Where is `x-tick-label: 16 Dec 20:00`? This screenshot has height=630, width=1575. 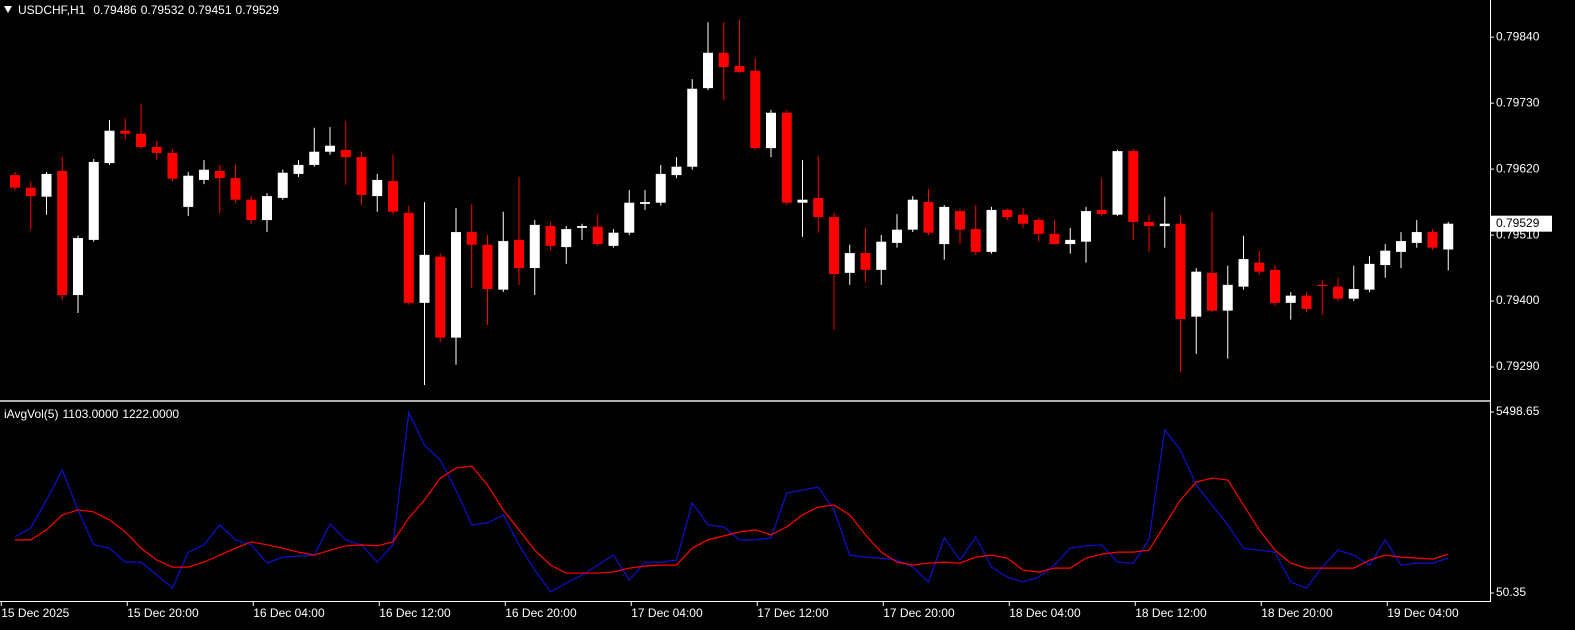
x-tick-label: 16 Dec 20:00 is located at coordinates (541, 613).